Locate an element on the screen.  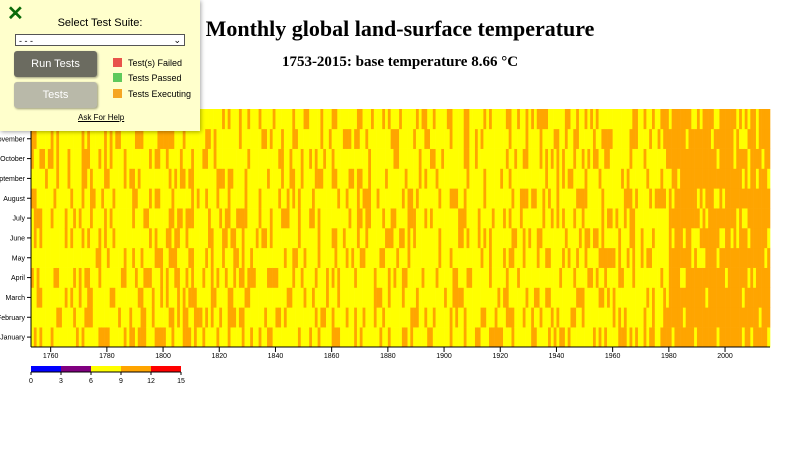
test-suite-select: - - - ⌄ is located at coordinates (100, 40).